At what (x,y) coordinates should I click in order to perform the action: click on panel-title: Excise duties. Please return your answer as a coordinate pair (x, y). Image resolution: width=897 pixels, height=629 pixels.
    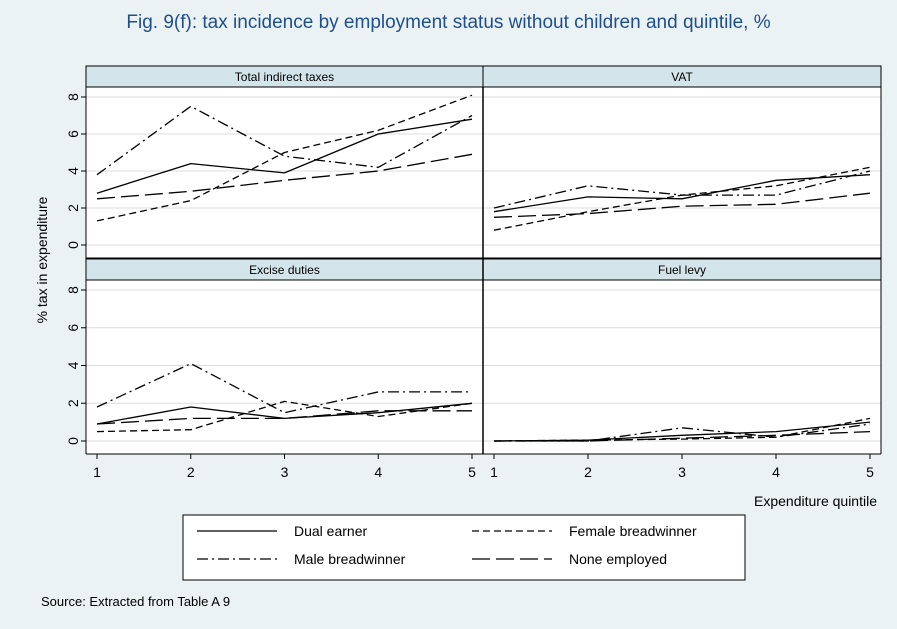
    Looking at the image, I should click on (284, 270).